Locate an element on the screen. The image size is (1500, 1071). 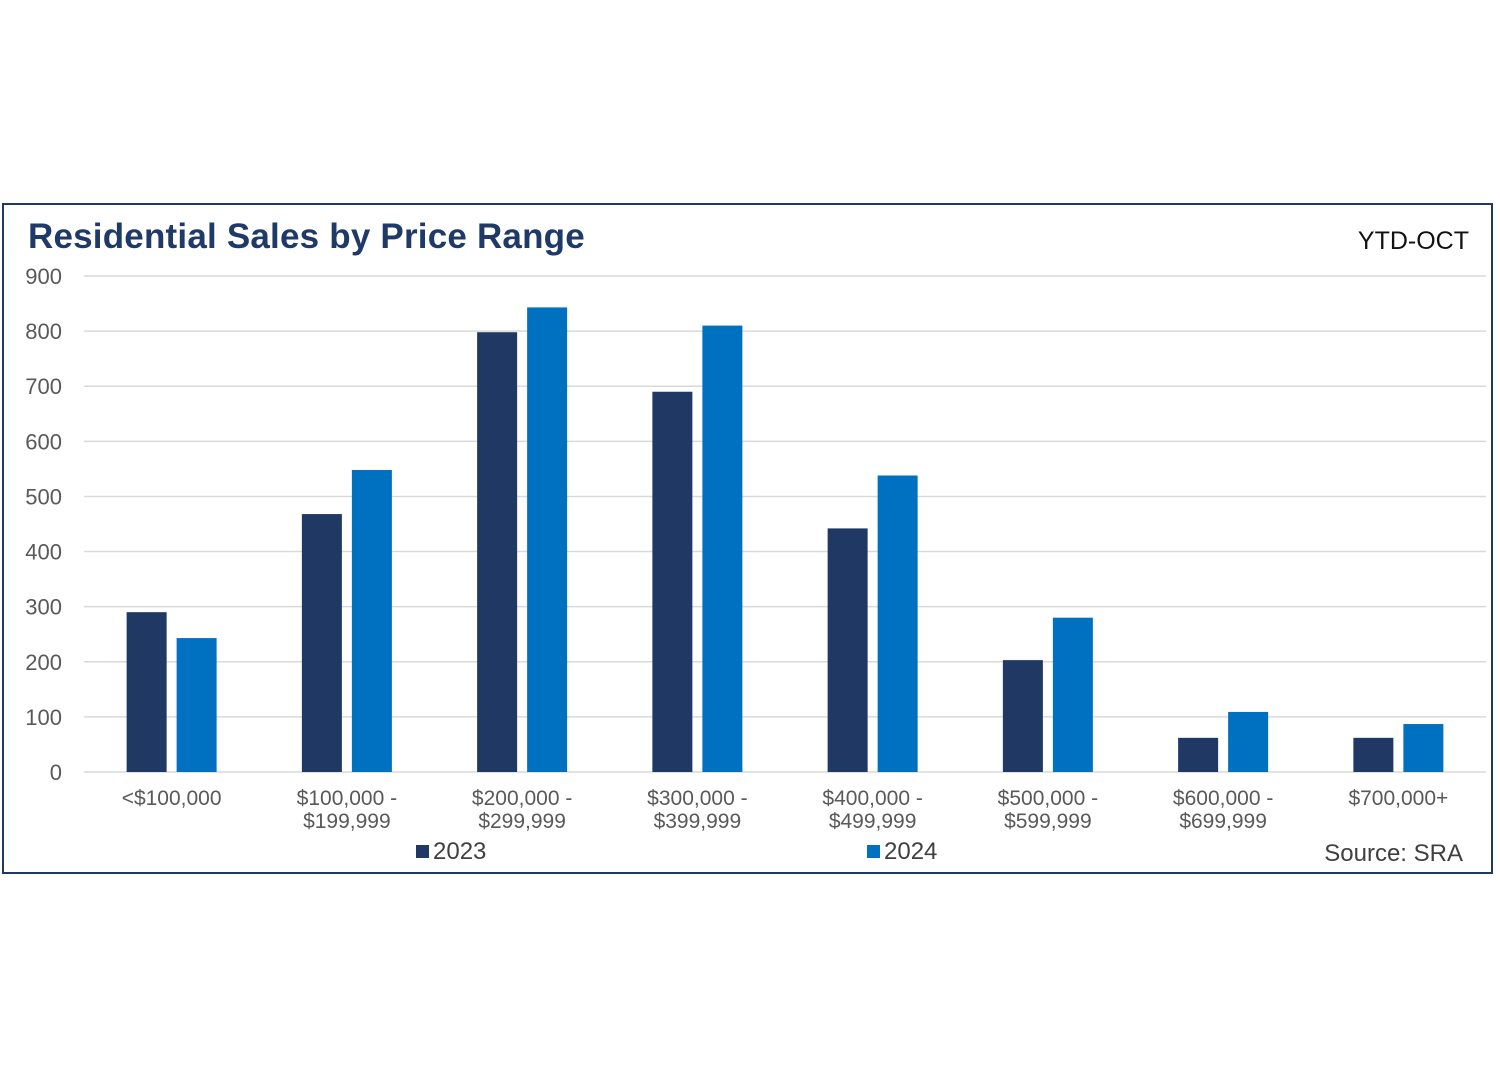
y-tick-label: 900 is located at coordinates (43, 276).